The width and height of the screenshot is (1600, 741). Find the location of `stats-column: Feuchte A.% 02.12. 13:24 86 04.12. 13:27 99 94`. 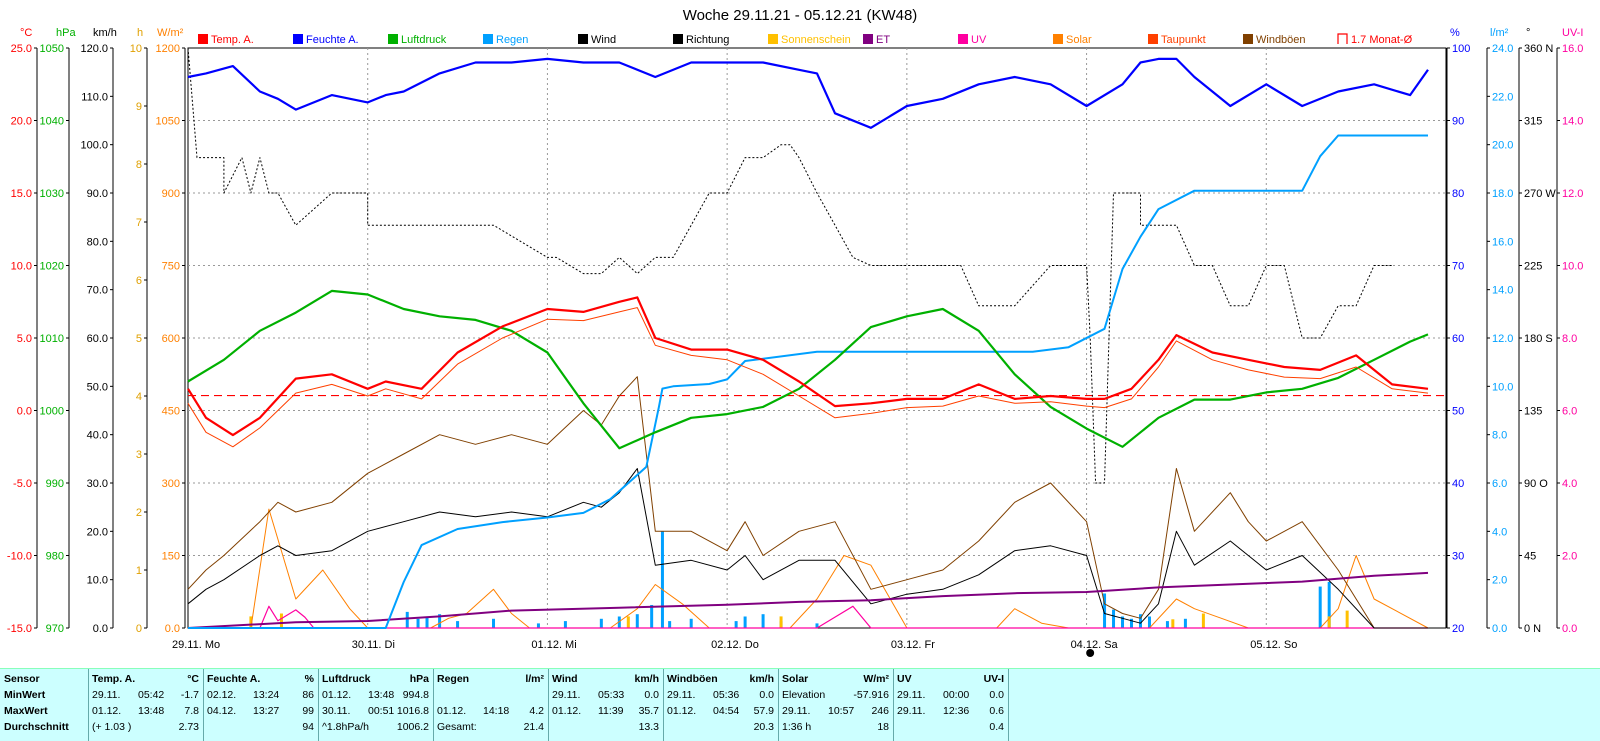

stats-column: Feuchte A.% 02.12. 13:24 86 04.12. 13:27 99 94 is located at coordinates (261, 705).